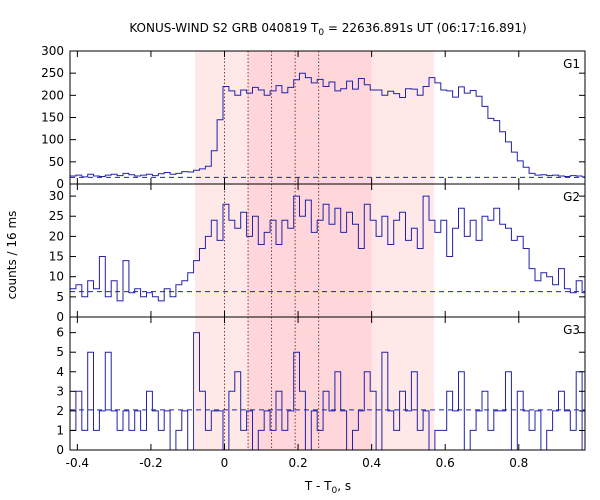  I want to click on y-tick-label: 250, so click(52, 73).